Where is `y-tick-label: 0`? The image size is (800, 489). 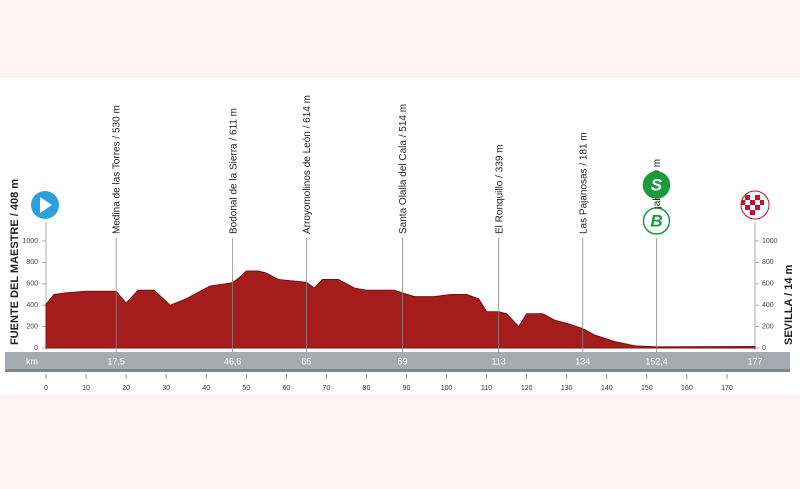 y-tick-label: 0 is located at coordinates (36, 348).